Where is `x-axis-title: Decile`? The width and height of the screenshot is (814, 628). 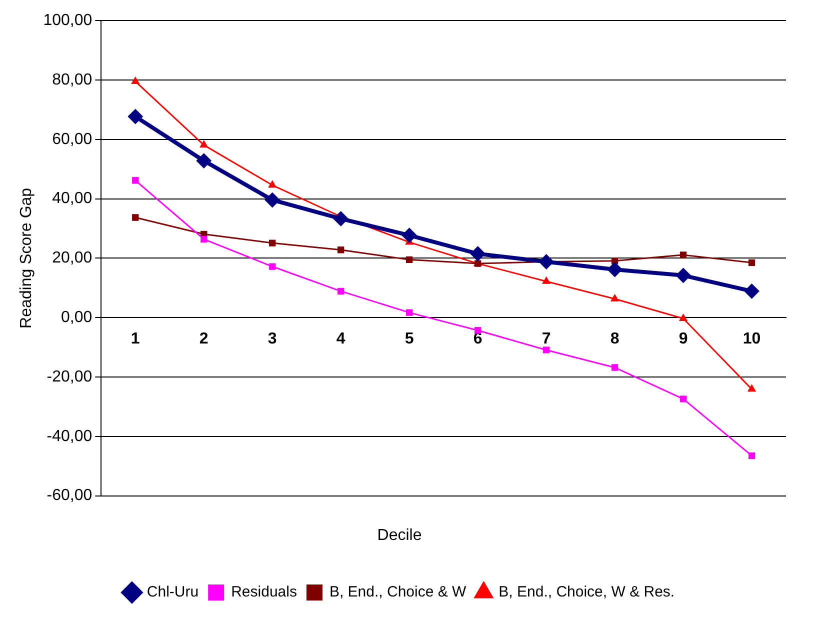
x-axis-title: Decile is located at coordinates (399, 535).